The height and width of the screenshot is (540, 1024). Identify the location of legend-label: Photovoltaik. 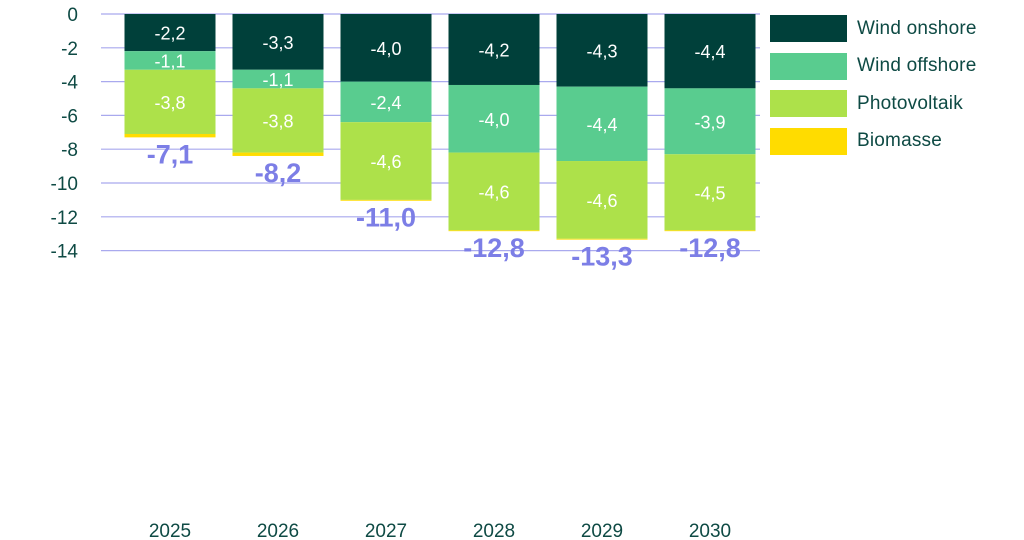
(910, 103).